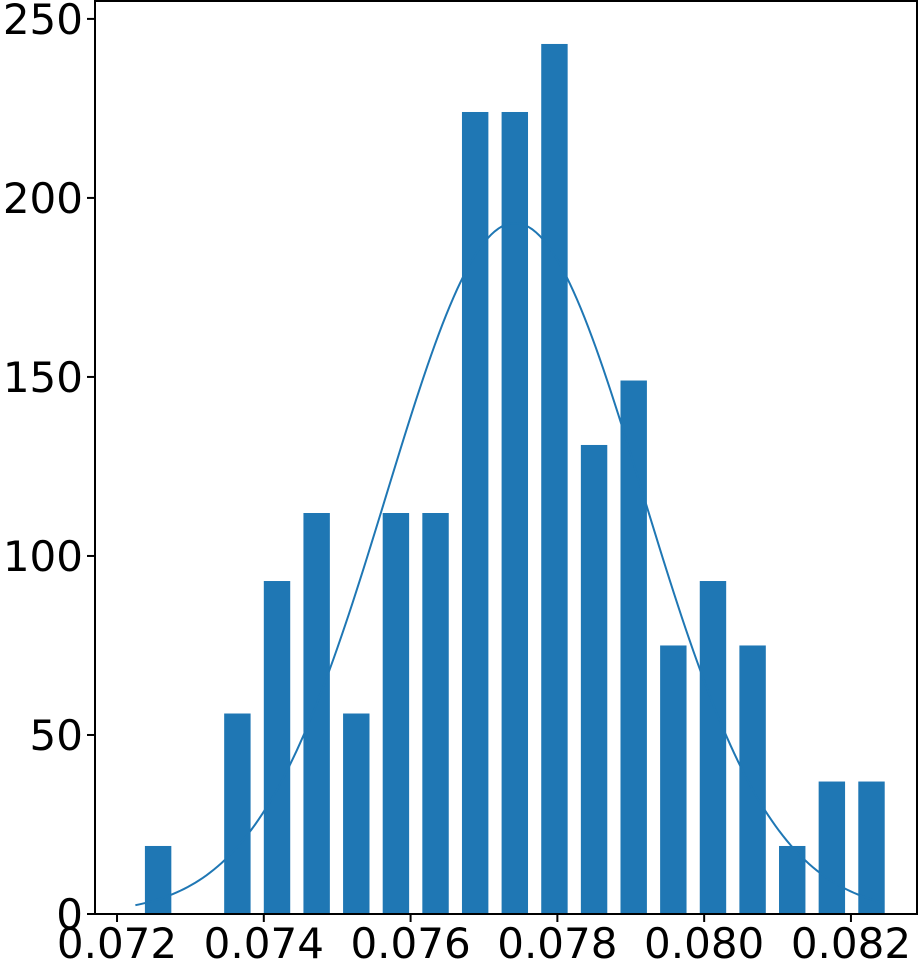 This screenshot has height=971, width=920. I want to click on x-tick-label-0: 0.072, so click(117, 943).